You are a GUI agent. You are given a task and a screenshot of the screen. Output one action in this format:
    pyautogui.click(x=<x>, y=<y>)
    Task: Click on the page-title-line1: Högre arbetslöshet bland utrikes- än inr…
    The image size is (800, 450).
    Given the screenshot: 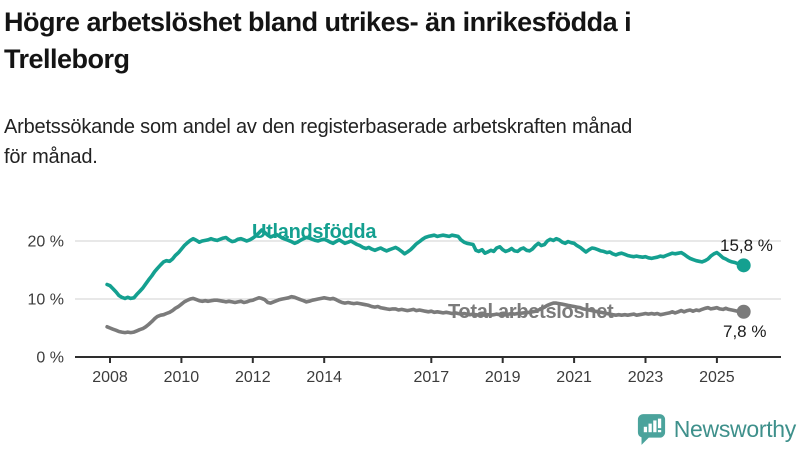 What is the action you would take?
    pyautogui.click(x=318, y=22)
    